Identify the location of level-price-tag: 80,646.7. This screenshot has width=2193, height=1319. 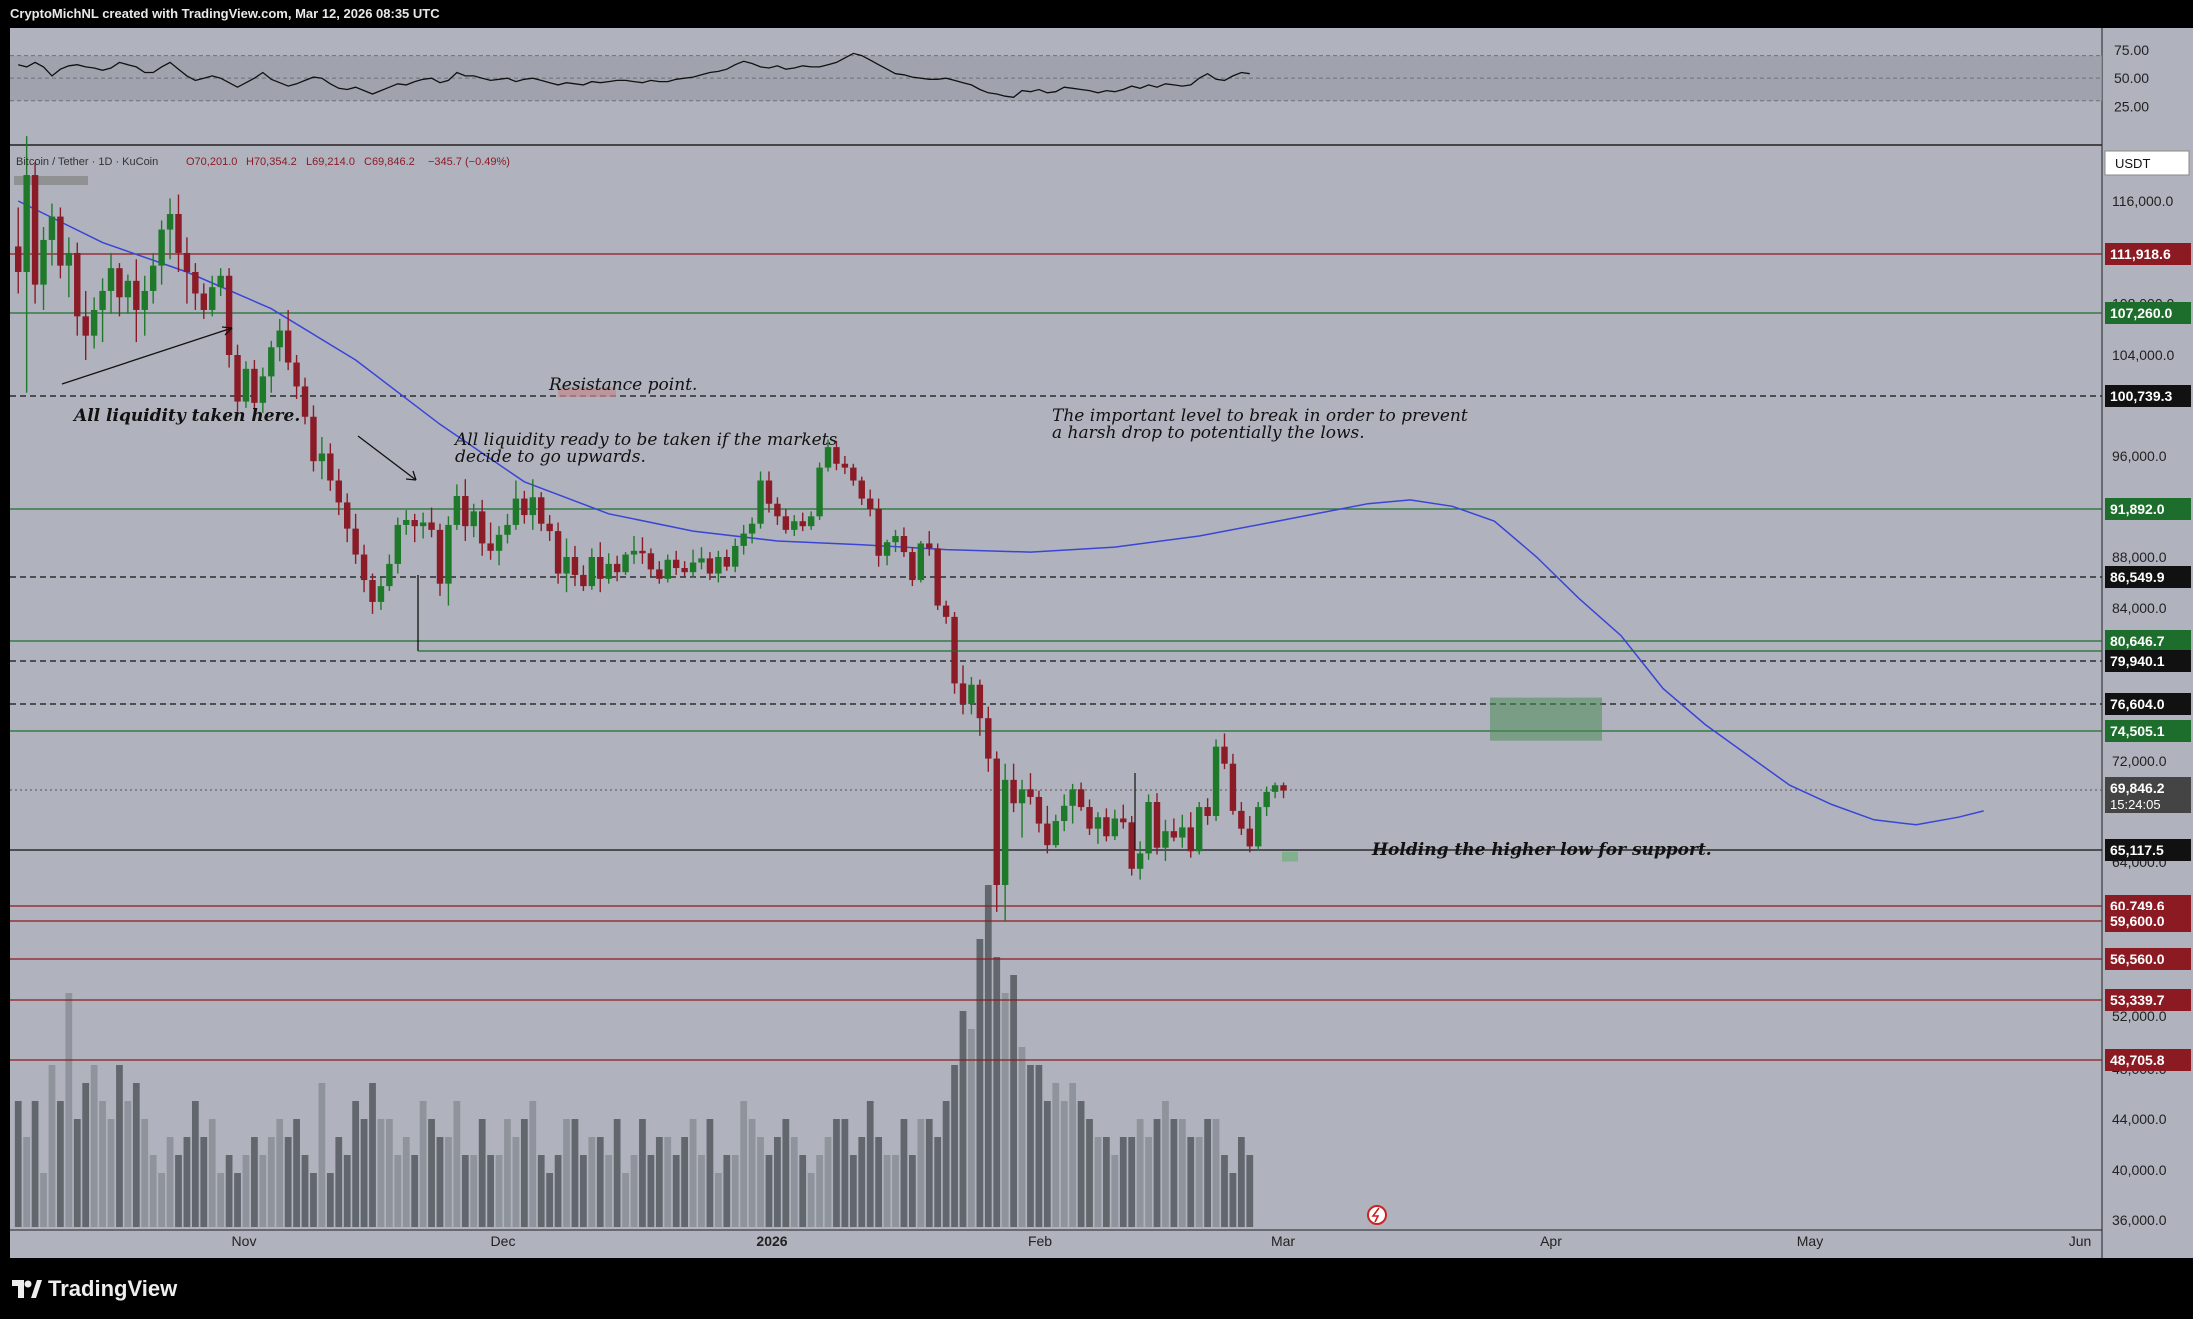
(2148, 641).